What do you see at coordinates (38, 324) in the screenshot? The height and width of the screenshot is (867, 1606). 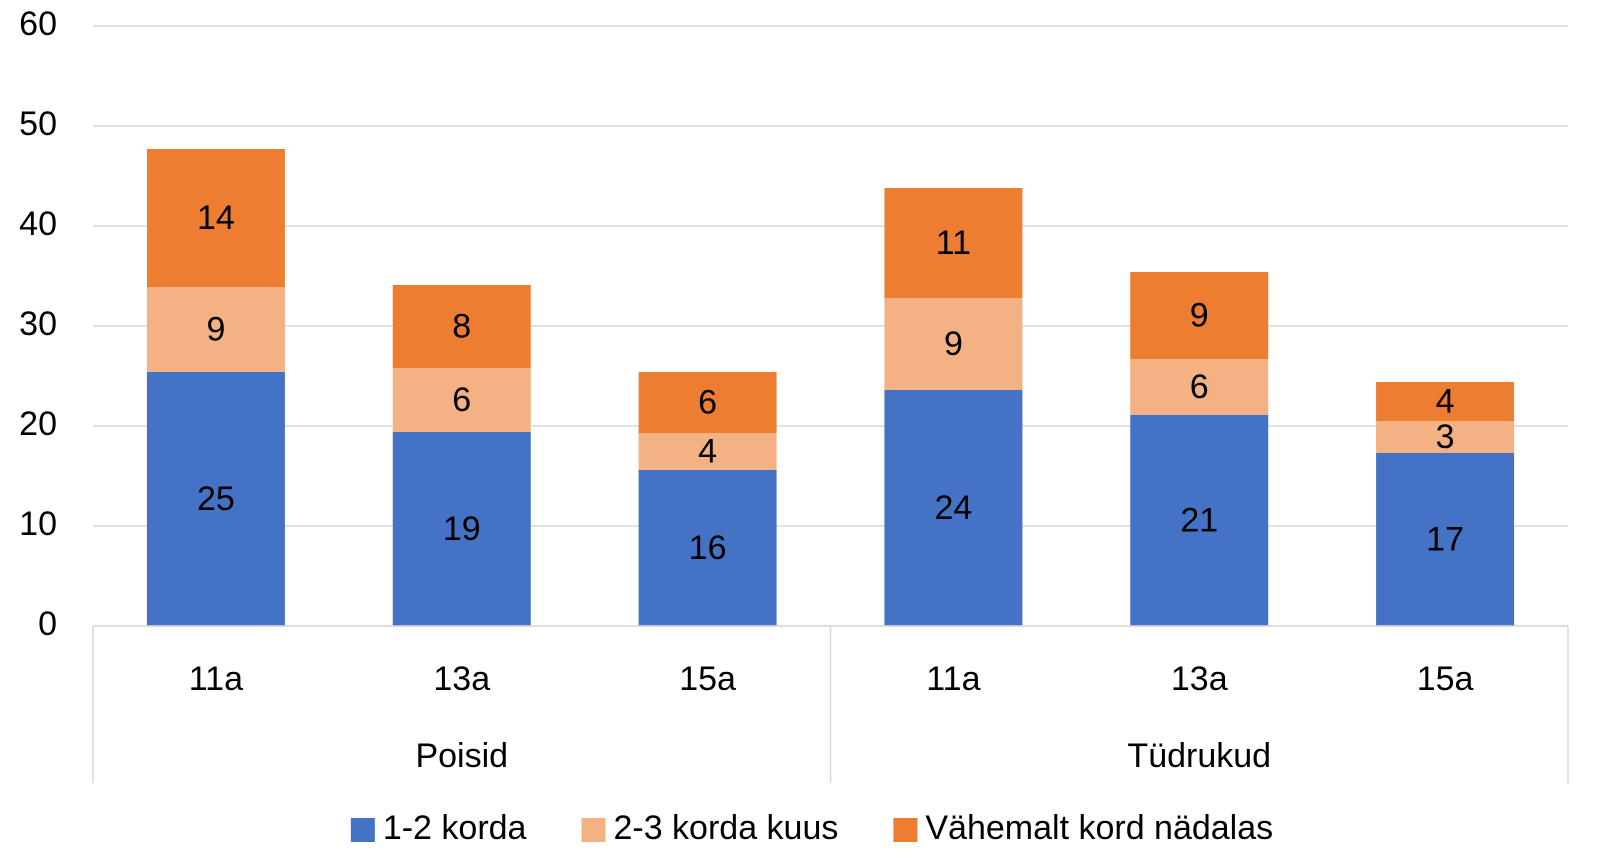 I see `y-tick-label: 30` at bounding box center [38, 324].